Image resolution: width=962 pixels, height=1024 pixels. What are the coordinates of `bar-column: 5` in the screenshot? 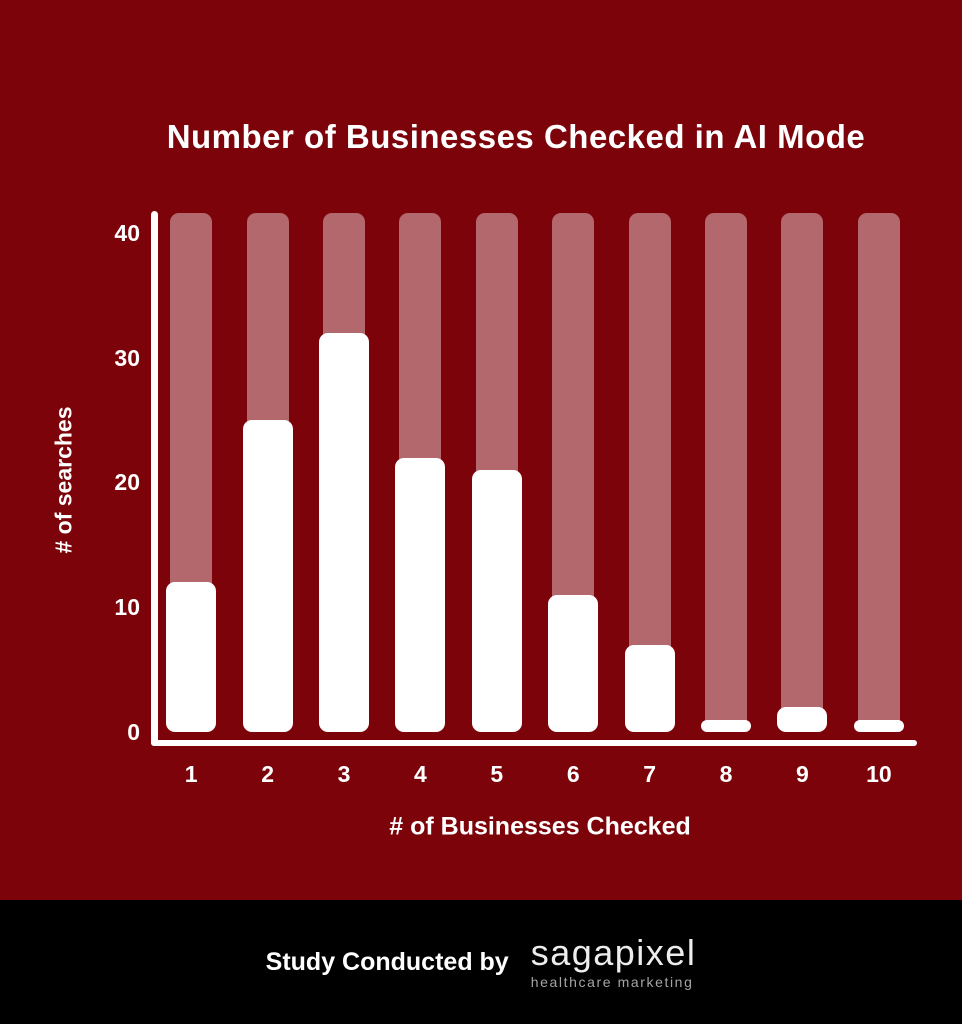 It's located at (497, 500).